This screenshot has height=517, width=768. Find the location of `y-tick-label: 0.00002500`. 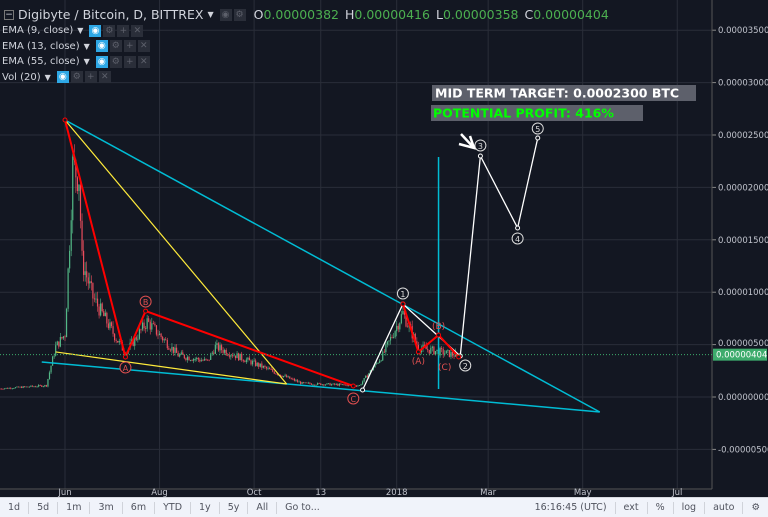

y-tick-label: 0.00002500 is located at coordinates (743, 136).